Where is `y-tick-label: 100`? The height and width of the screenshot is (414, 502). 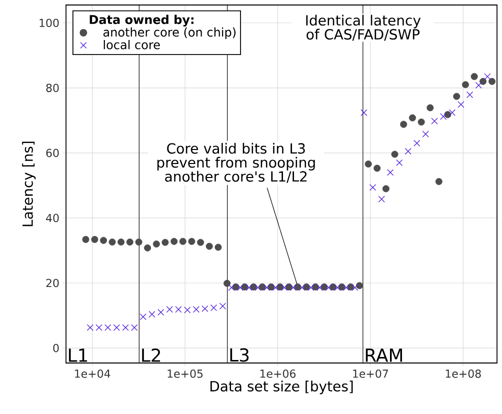
y-tick-label: 100 is located at coordinates (49, 23).